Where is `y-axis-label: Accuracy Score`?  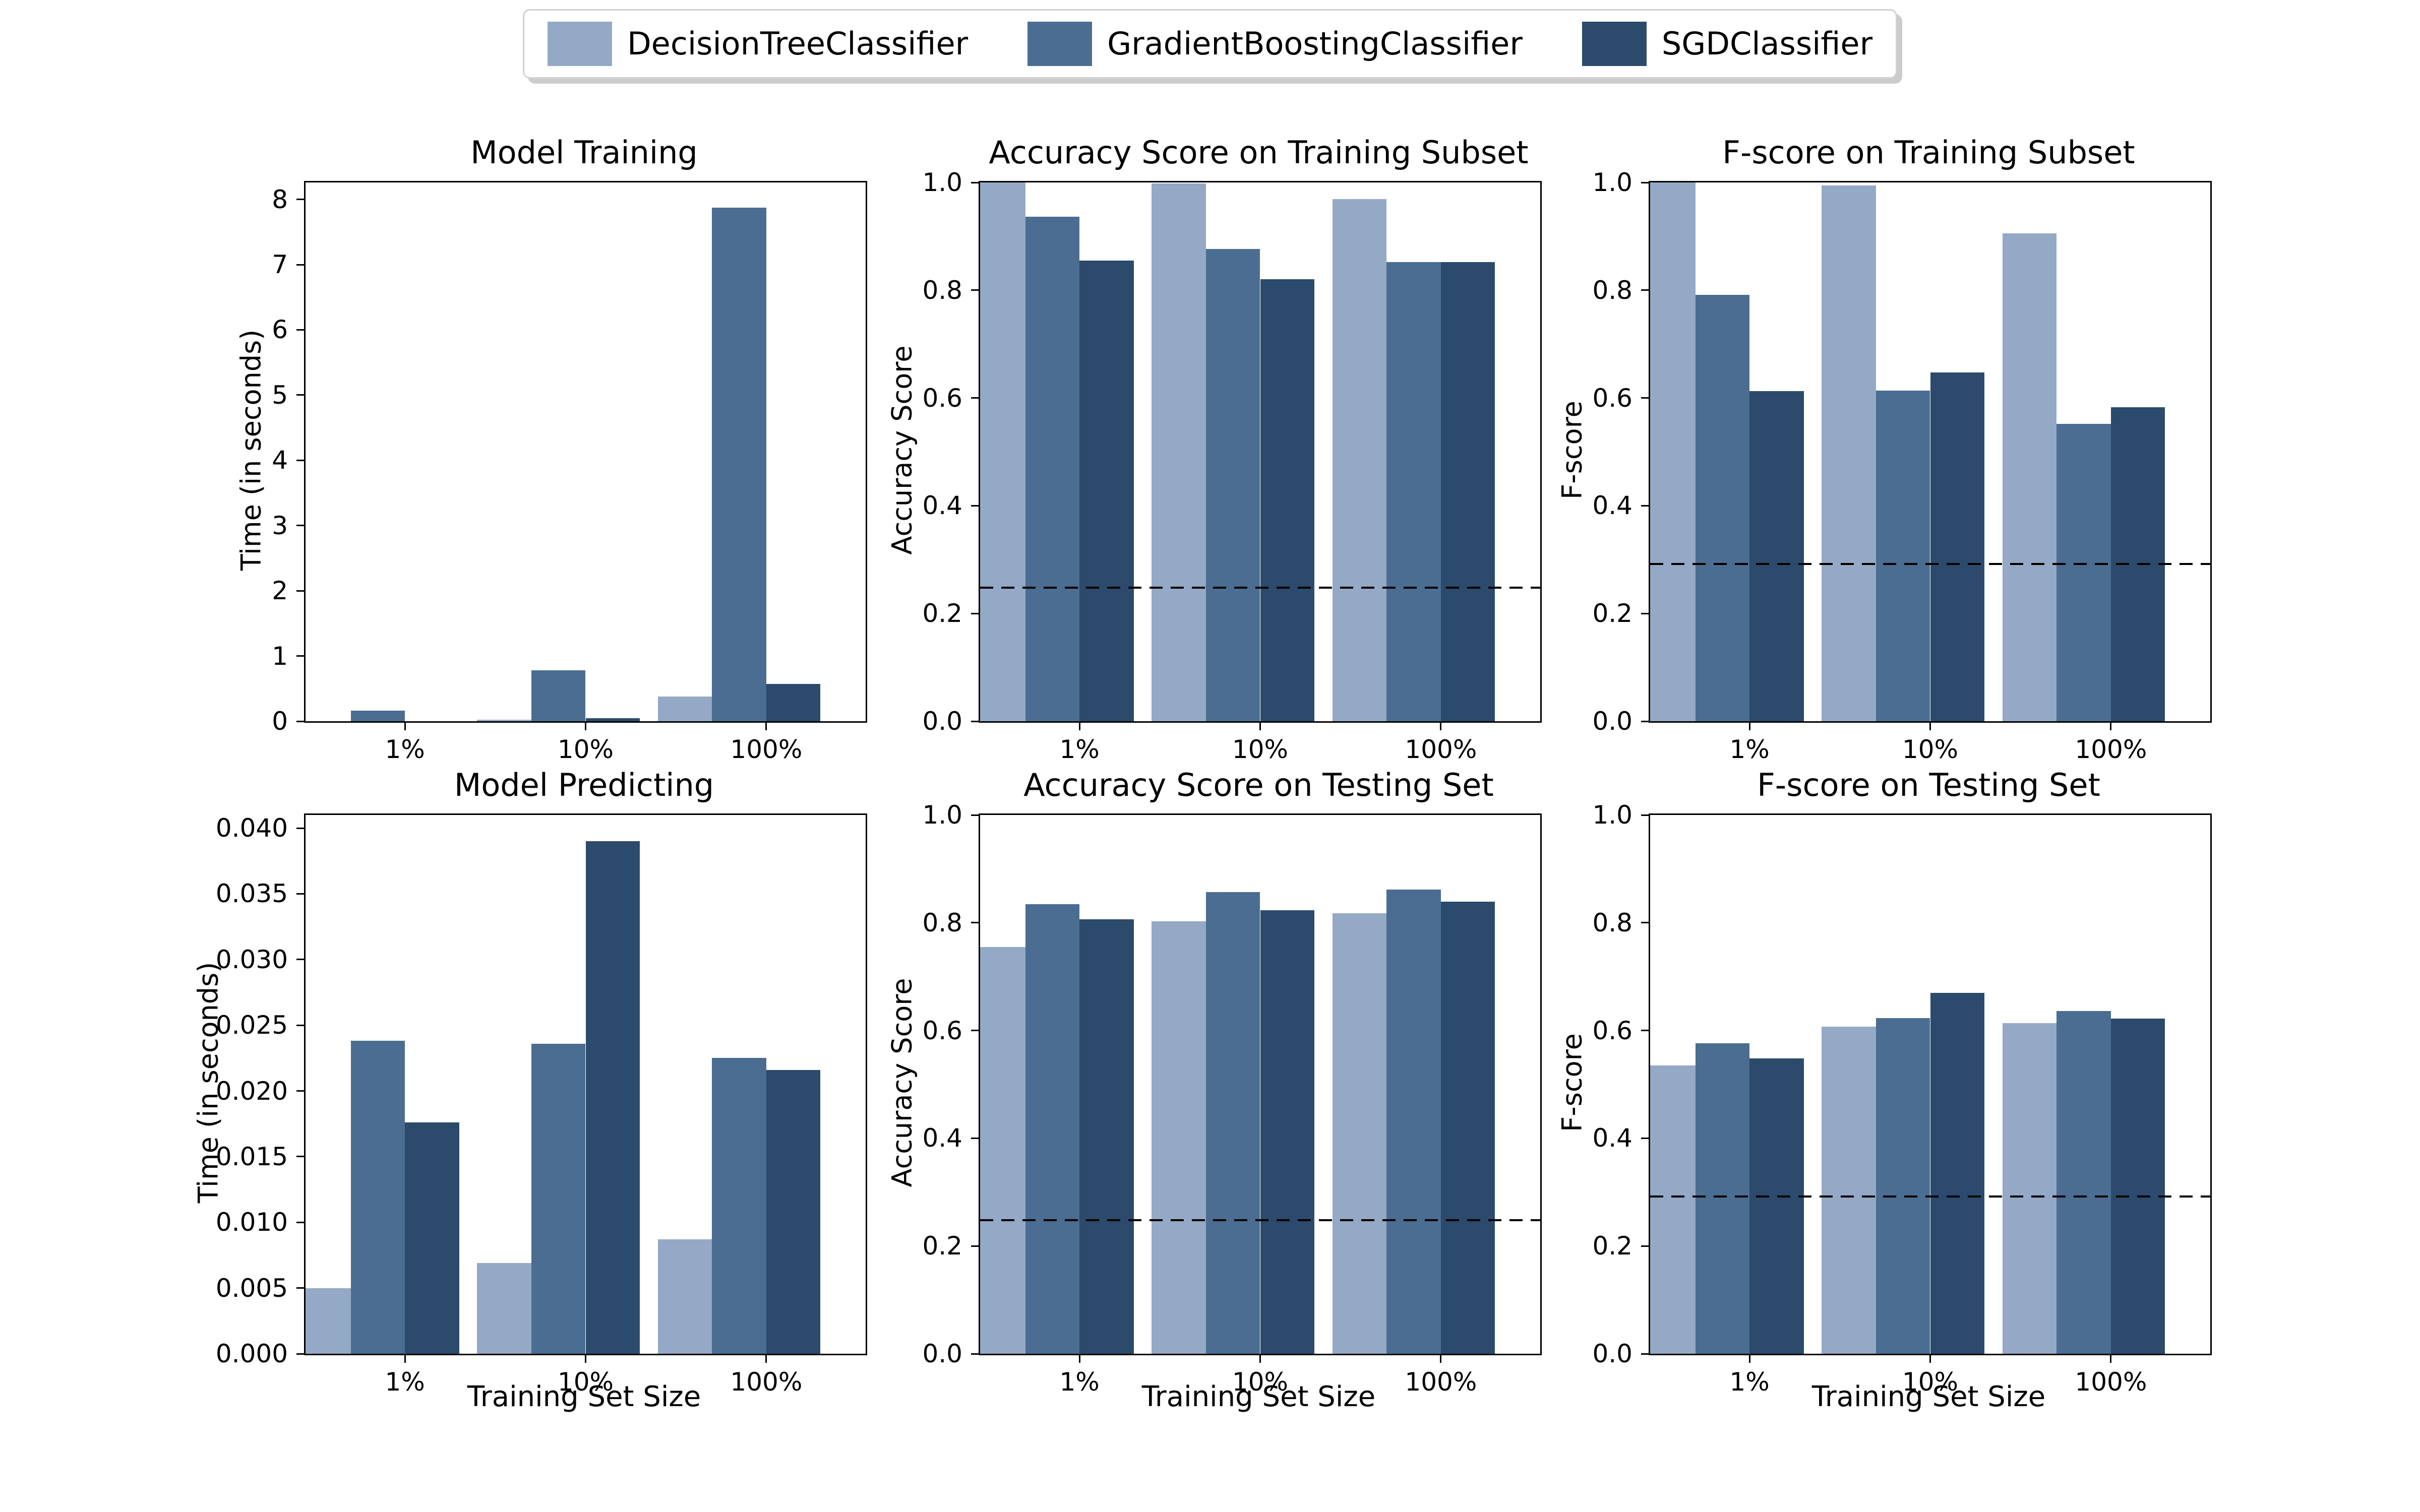
y-axis-label: Accuracy Score is located at coordinates (902, 450).